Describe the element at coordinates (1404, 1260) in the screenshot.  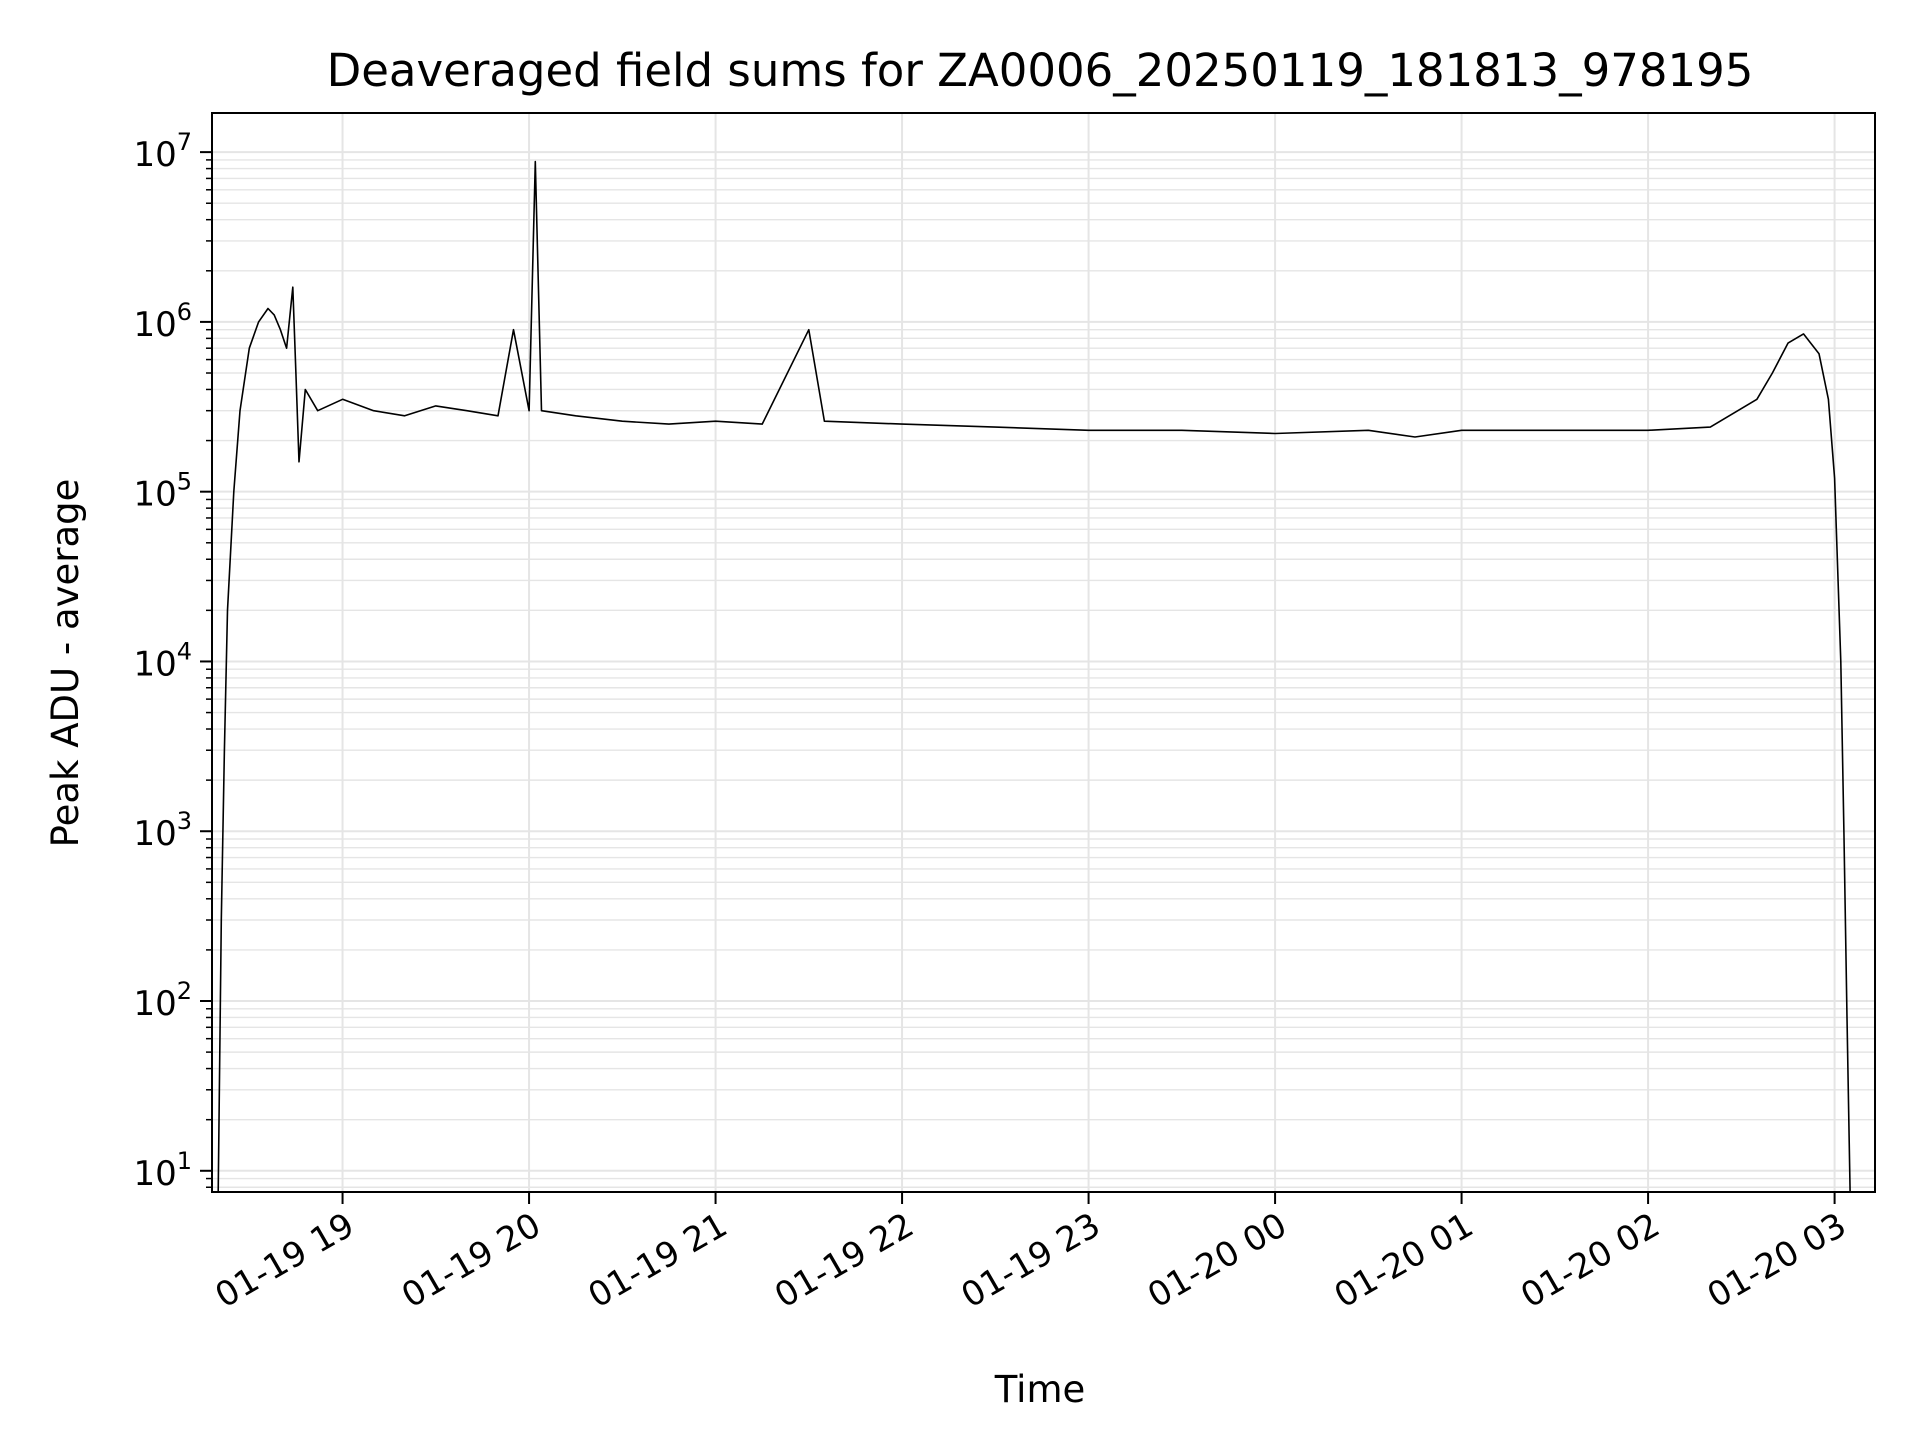
I see `x-tick-label: 01-20 01` at that location.